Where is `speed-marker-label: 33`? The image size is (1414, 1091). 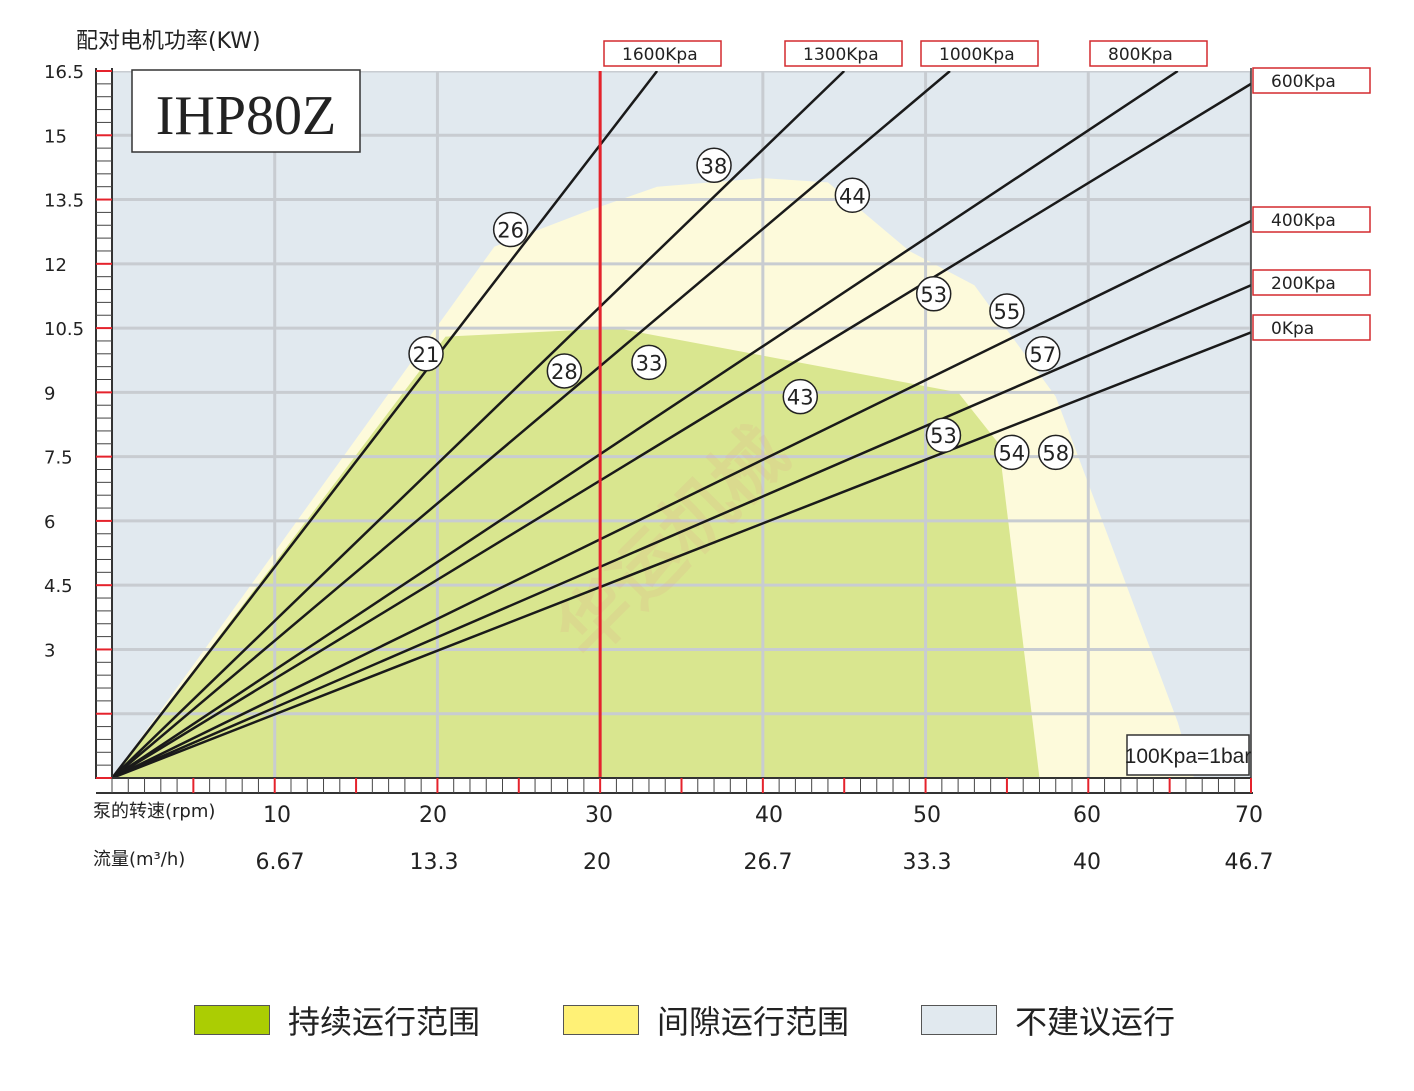 speed-marker-label: 33 is located at coordinates (649, 363).